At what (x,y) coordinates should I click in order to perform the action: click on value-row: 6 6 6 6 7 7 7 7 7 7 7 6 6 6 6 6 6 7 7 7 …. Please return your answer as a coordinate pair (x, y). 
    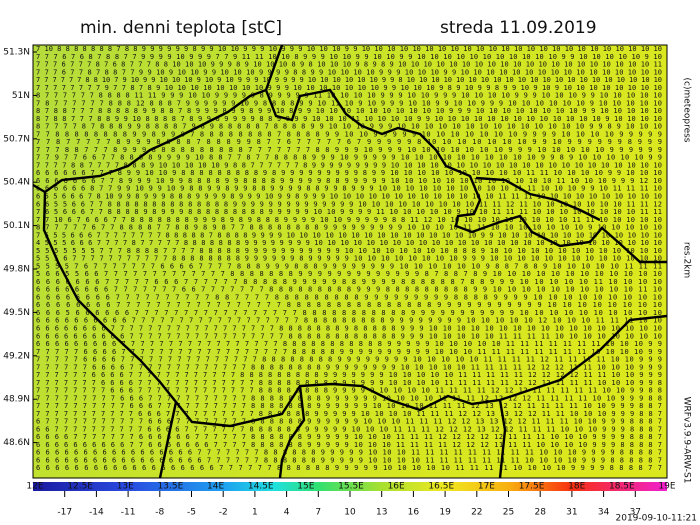
    Looking at the image, I should click on (349, 437).